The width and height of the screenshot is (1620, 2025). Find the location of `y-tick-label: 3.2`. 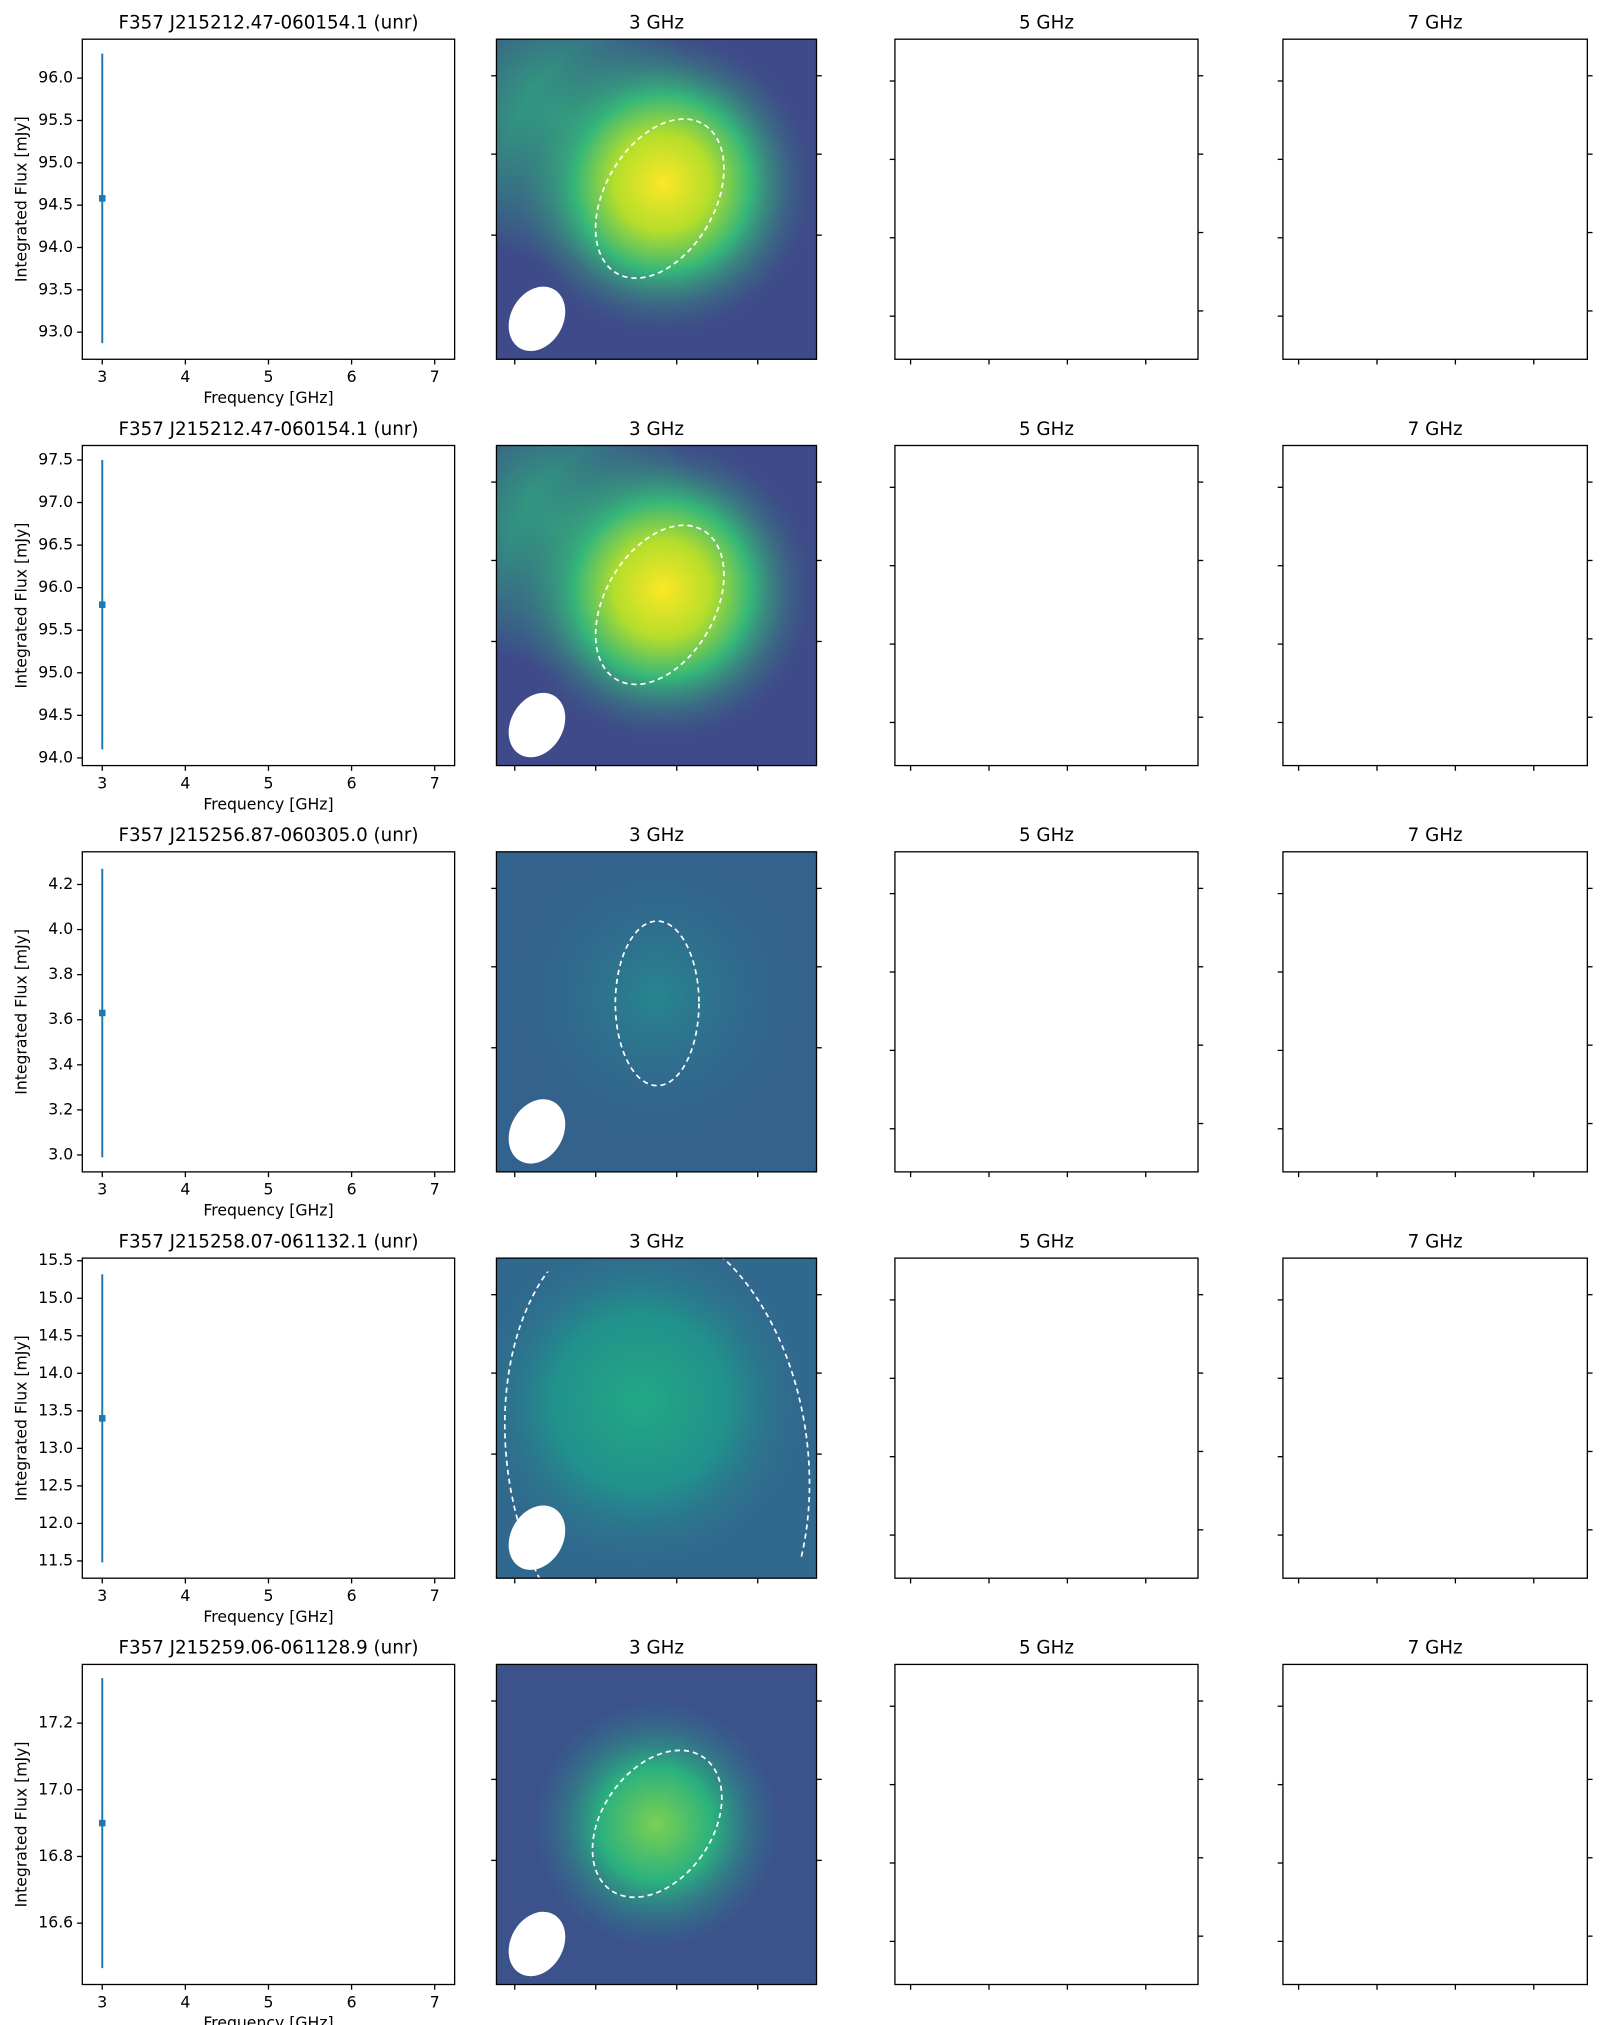

y-tick-label: 3.2 is located at coordinates (60, 1108).